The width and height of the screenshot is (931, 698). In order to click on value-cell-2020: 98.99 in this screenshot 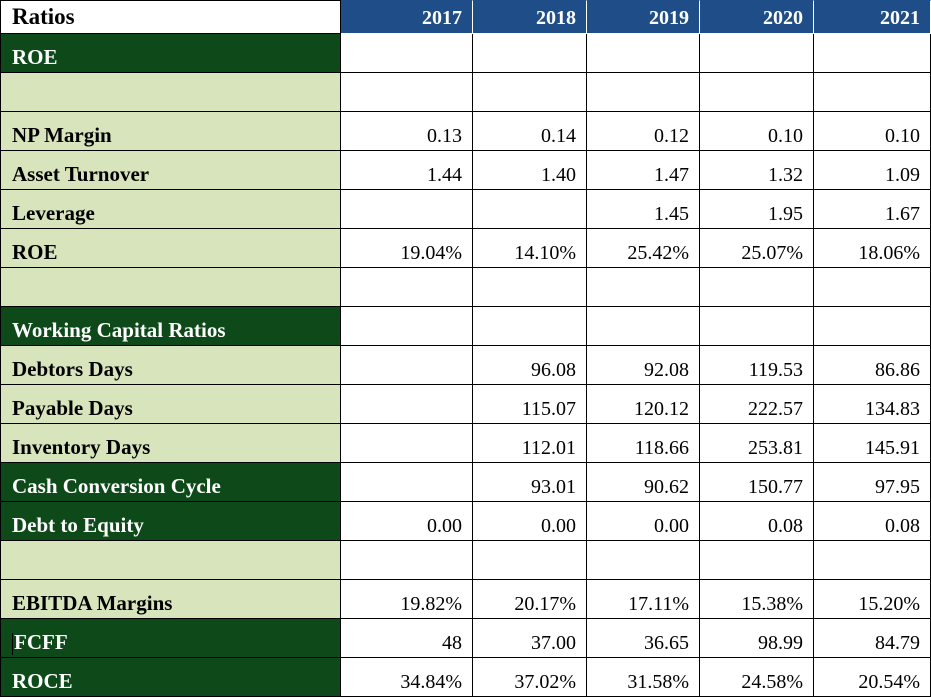, I will do `click(757, 638)`.